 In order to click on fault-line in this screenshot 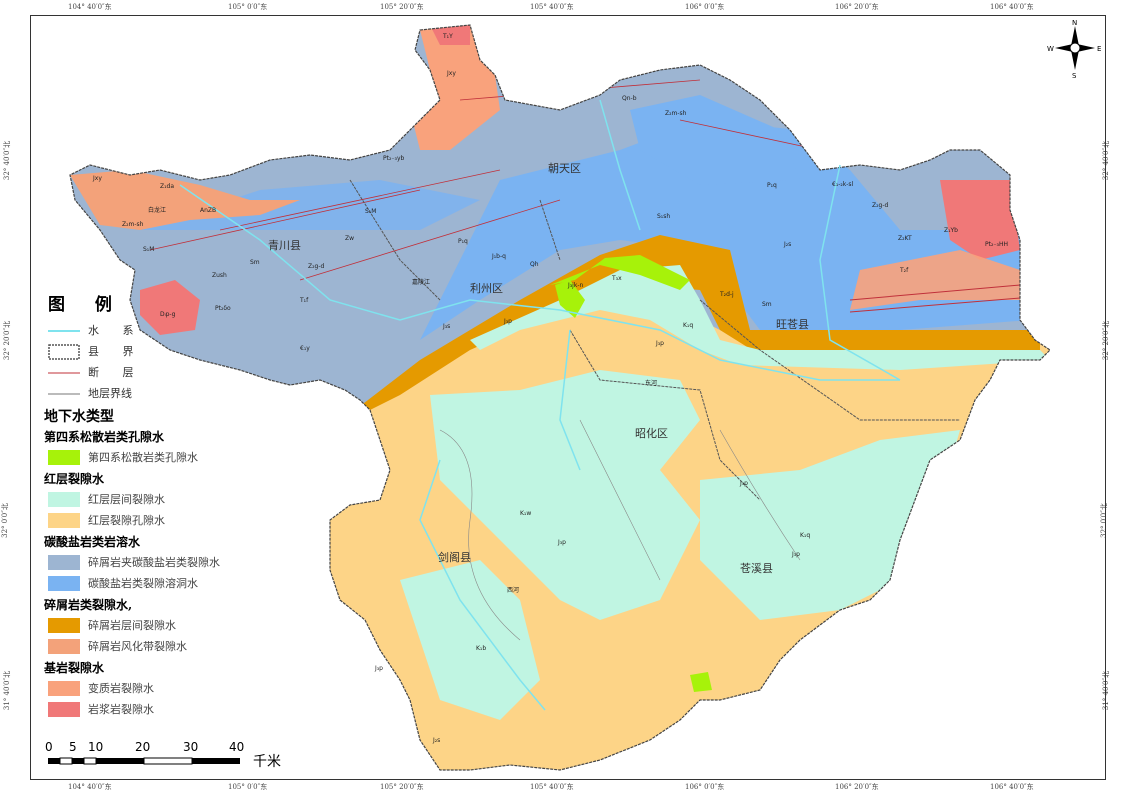, I will do `click(935, 298)`.